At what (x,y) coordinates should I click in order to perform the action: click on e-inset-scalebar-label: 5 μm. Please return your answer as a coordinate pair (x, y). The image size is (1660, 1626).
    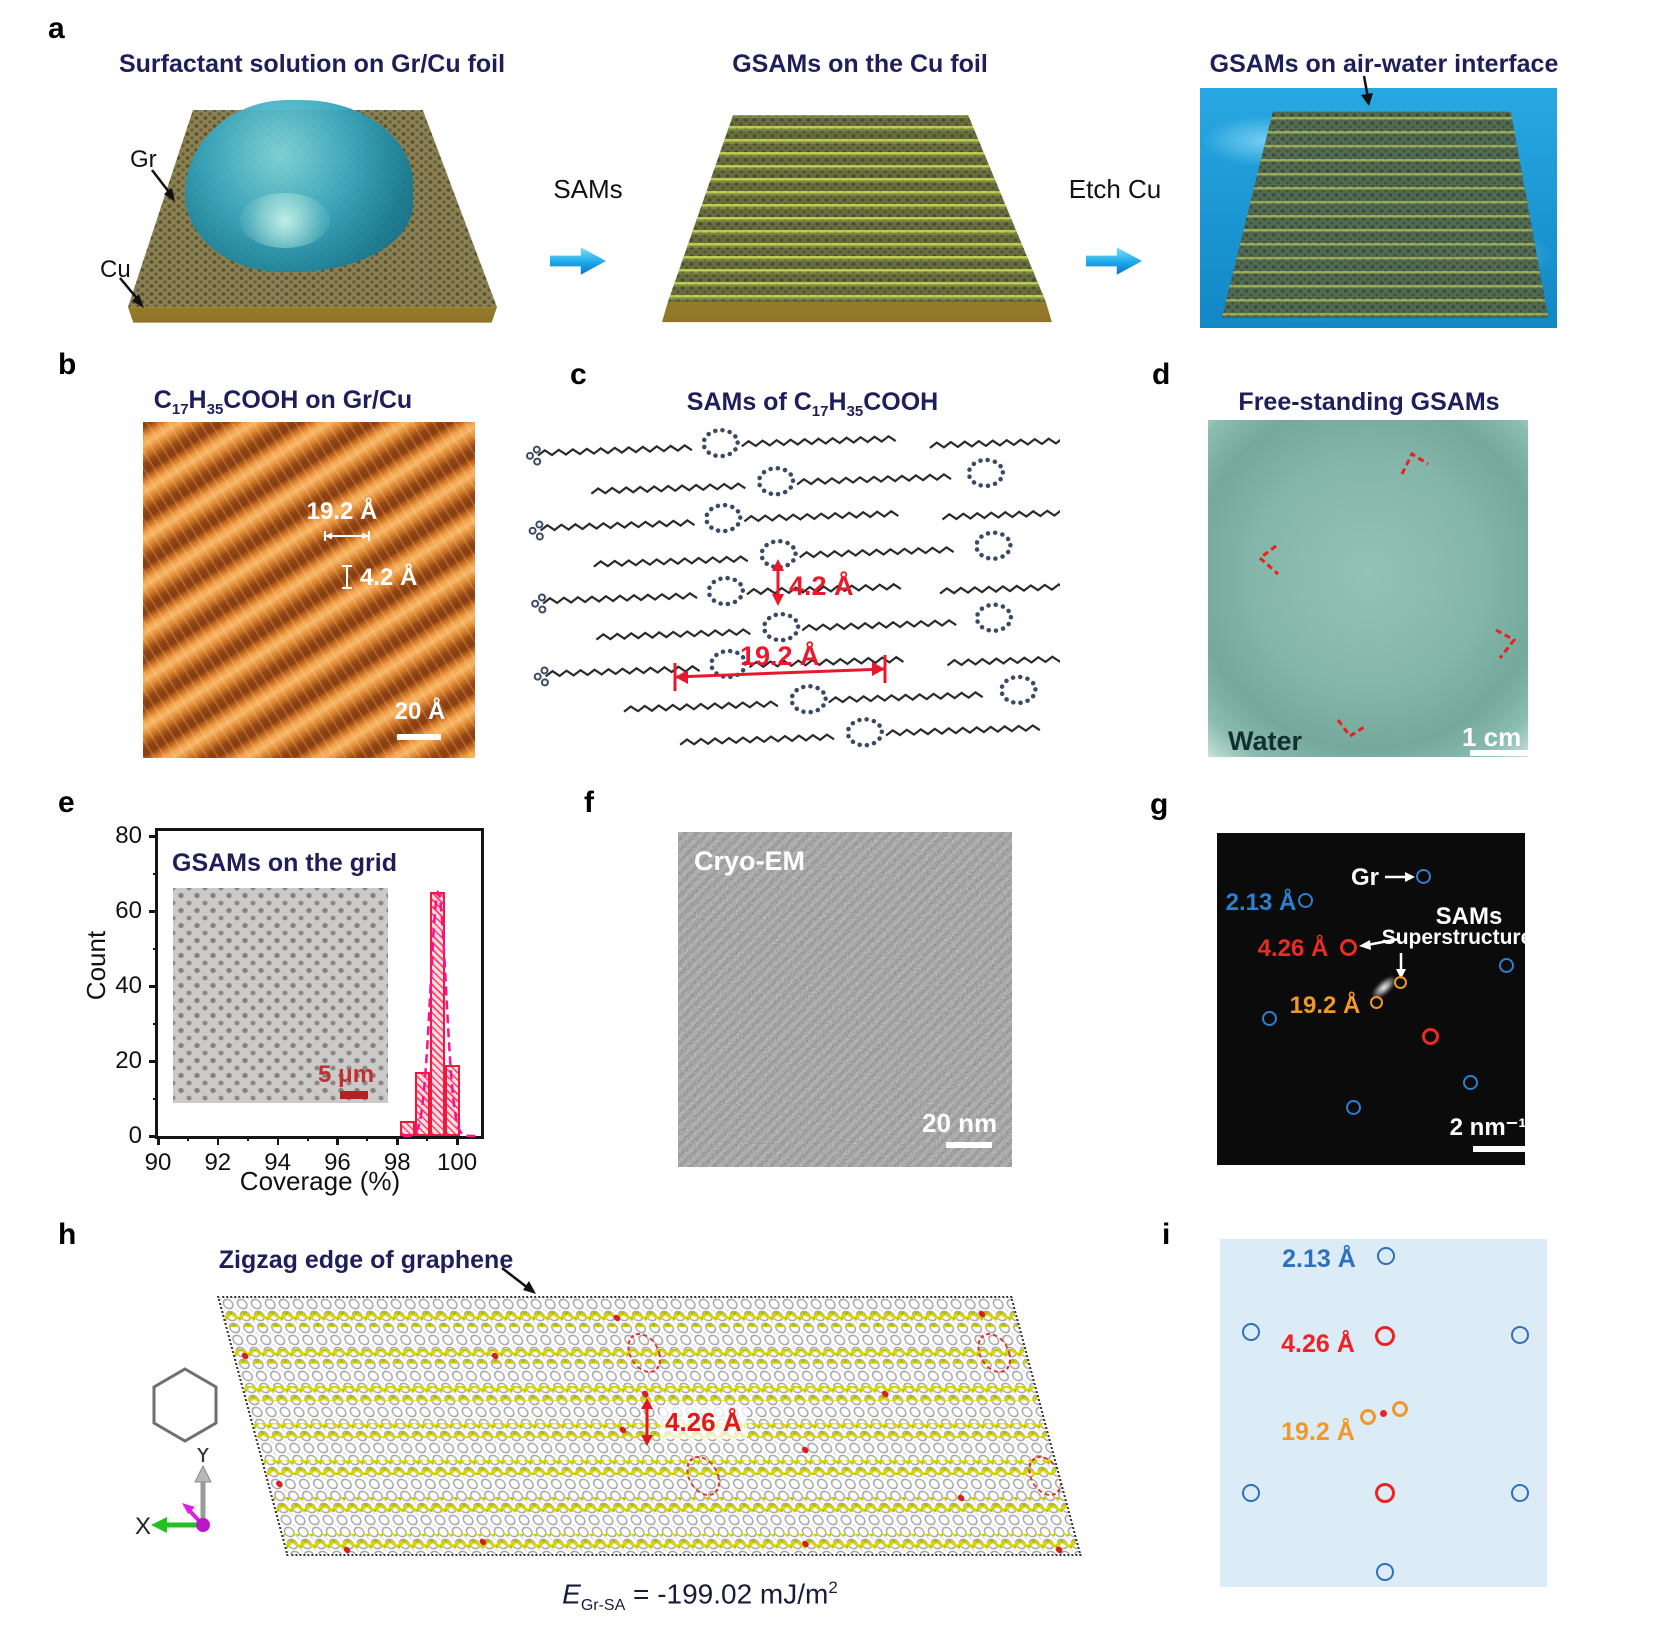
    Looking at the image, I should click on (346, 1074).